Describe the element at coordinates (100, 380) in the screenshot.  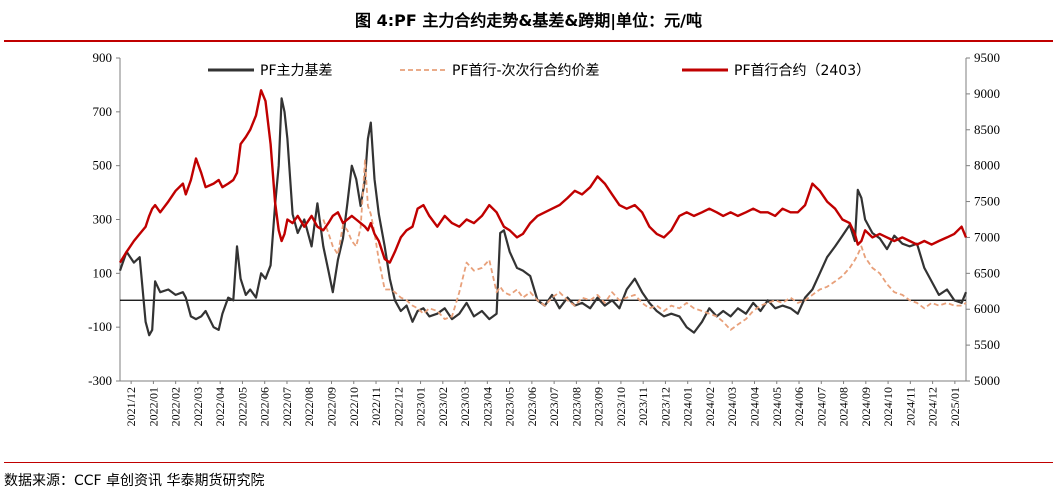
I see `left-tick-label: -300` at that location.